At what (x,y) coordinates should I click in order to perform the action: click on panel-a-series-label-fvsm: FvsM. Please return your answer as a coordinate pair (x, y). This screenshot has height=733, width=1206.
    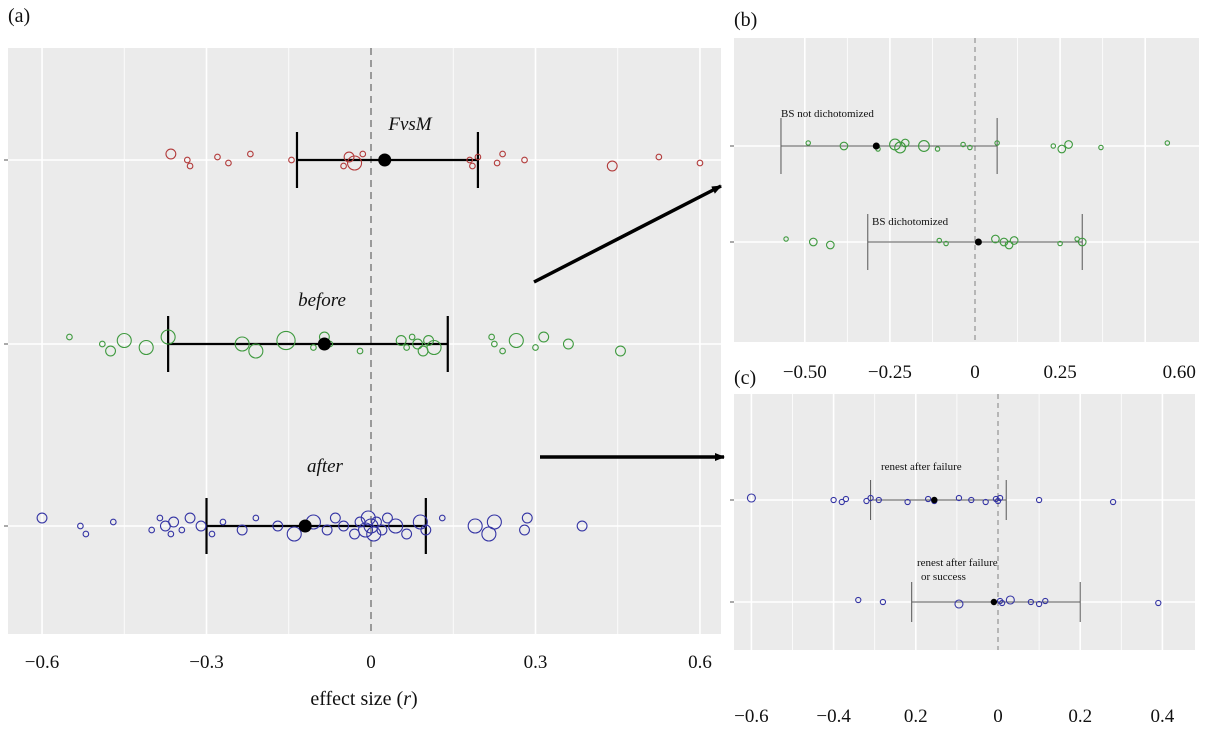
    Looking at the image, I should click on (409, 124).